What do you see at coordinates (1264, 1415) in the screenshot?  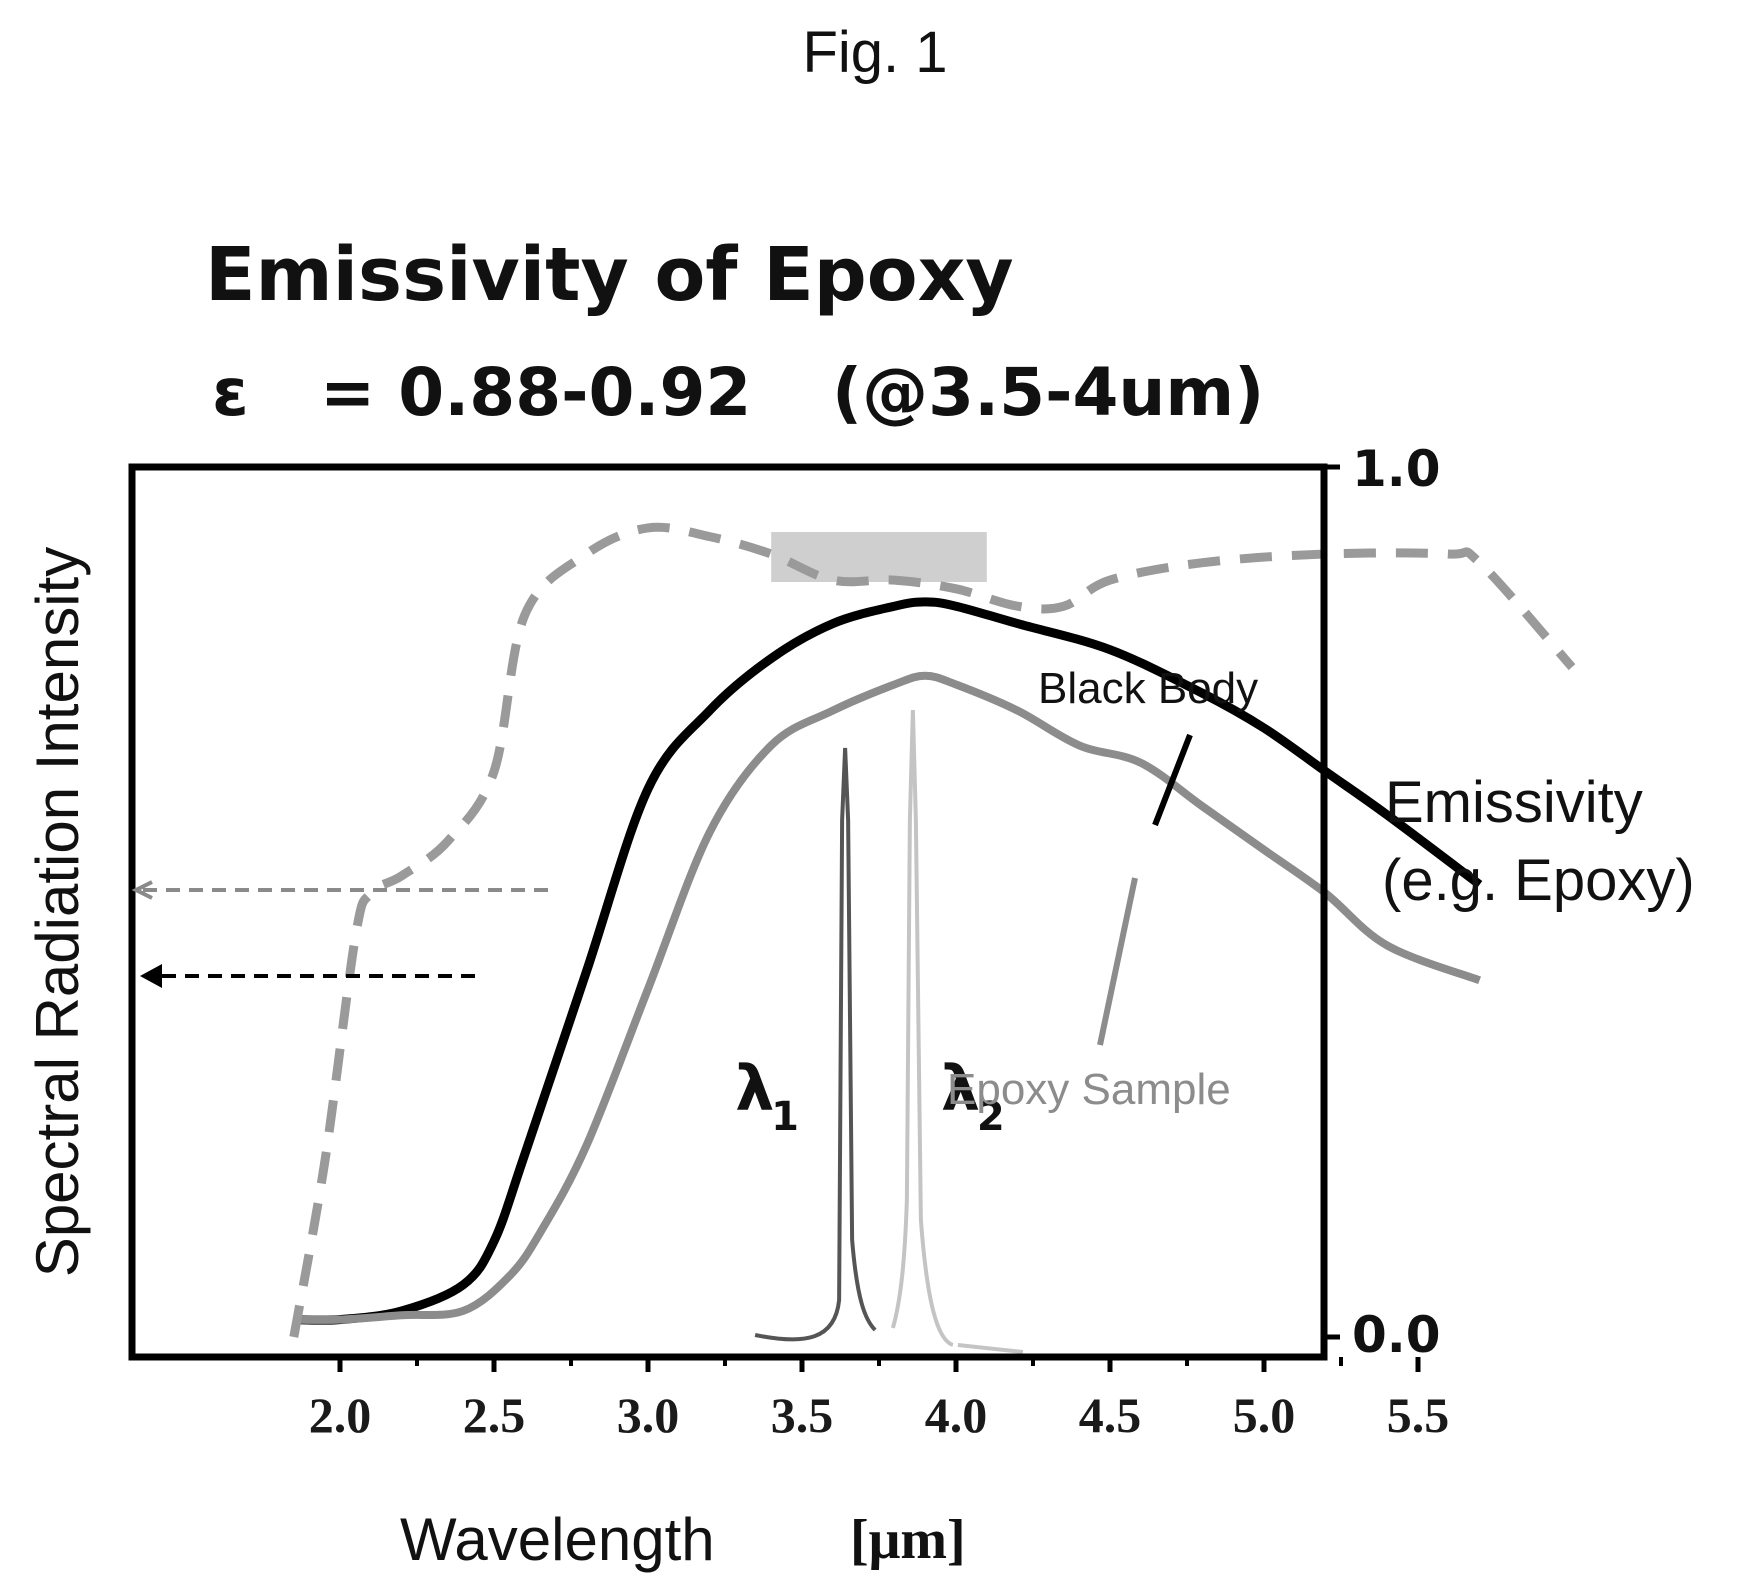 I see `x-tick-label-5.0: 5.0` at bounding box center [1264, 1415].